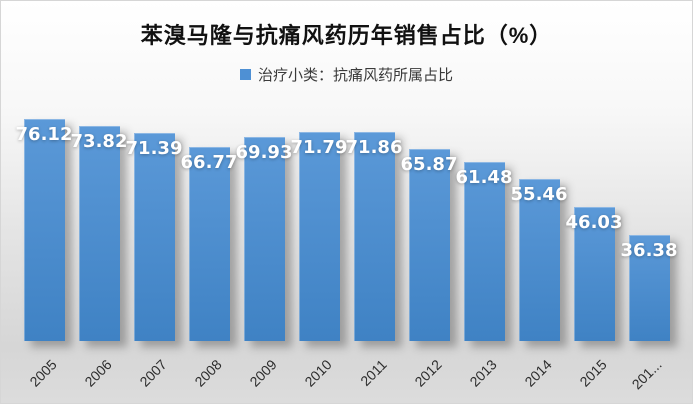 The image size is (693, 404). Describe the element at coordinates (428, 373) in the screenshot. I see `x-tick-label: 2012` at that location.